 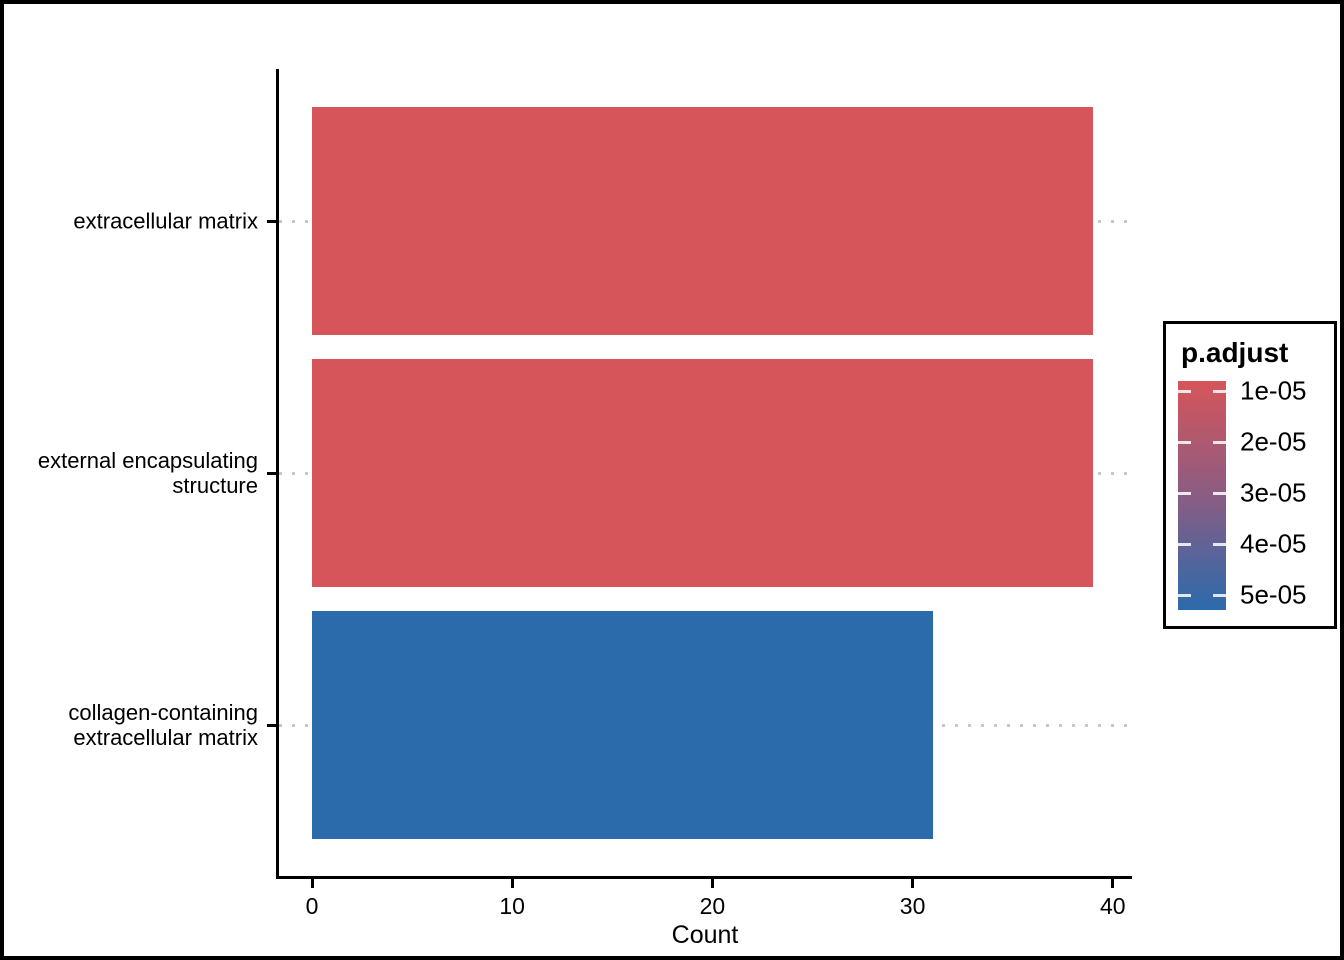 What do you see at coordinates (1273, 594) in the screenshot?
I see `legend-tick-label: 5e-05` at bounding box center [1273, 594].